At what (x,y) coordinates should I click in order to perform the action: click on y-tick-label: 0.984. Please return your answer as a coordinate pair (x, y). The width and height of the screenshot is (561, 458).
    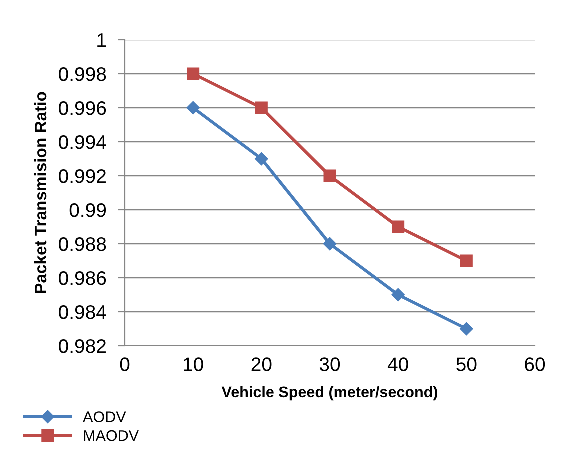
    Looking at the image, I should click on (82, 312).